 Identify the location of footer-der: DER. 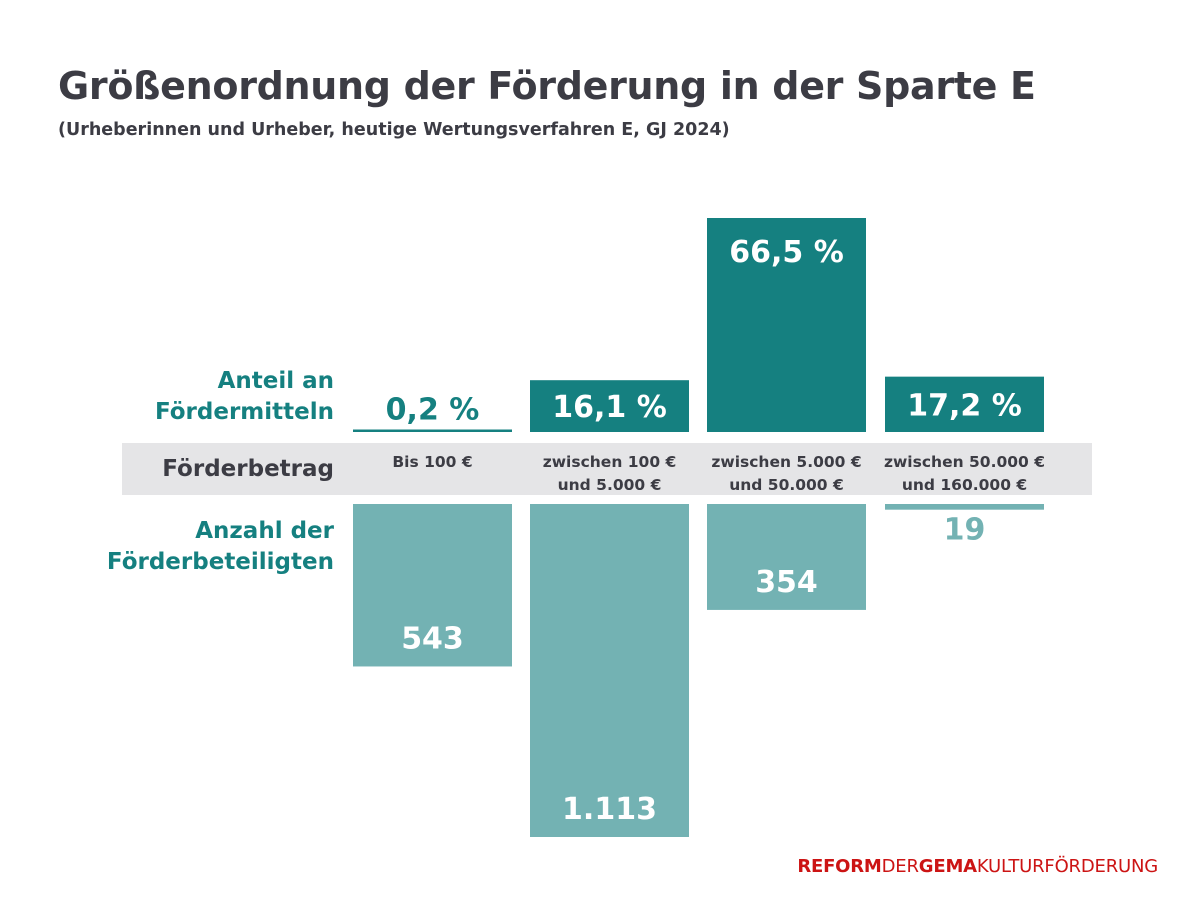
(900, 866).